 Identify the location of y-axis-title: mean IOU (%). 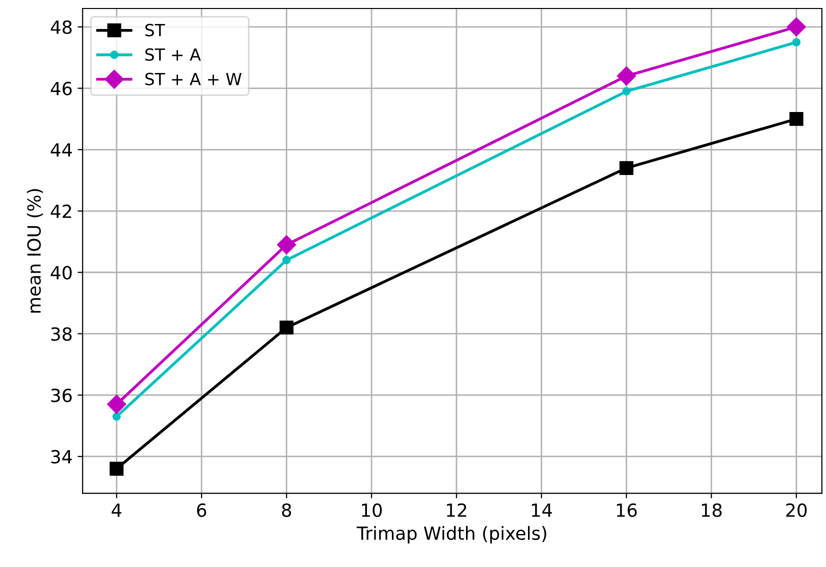
(34, 251).